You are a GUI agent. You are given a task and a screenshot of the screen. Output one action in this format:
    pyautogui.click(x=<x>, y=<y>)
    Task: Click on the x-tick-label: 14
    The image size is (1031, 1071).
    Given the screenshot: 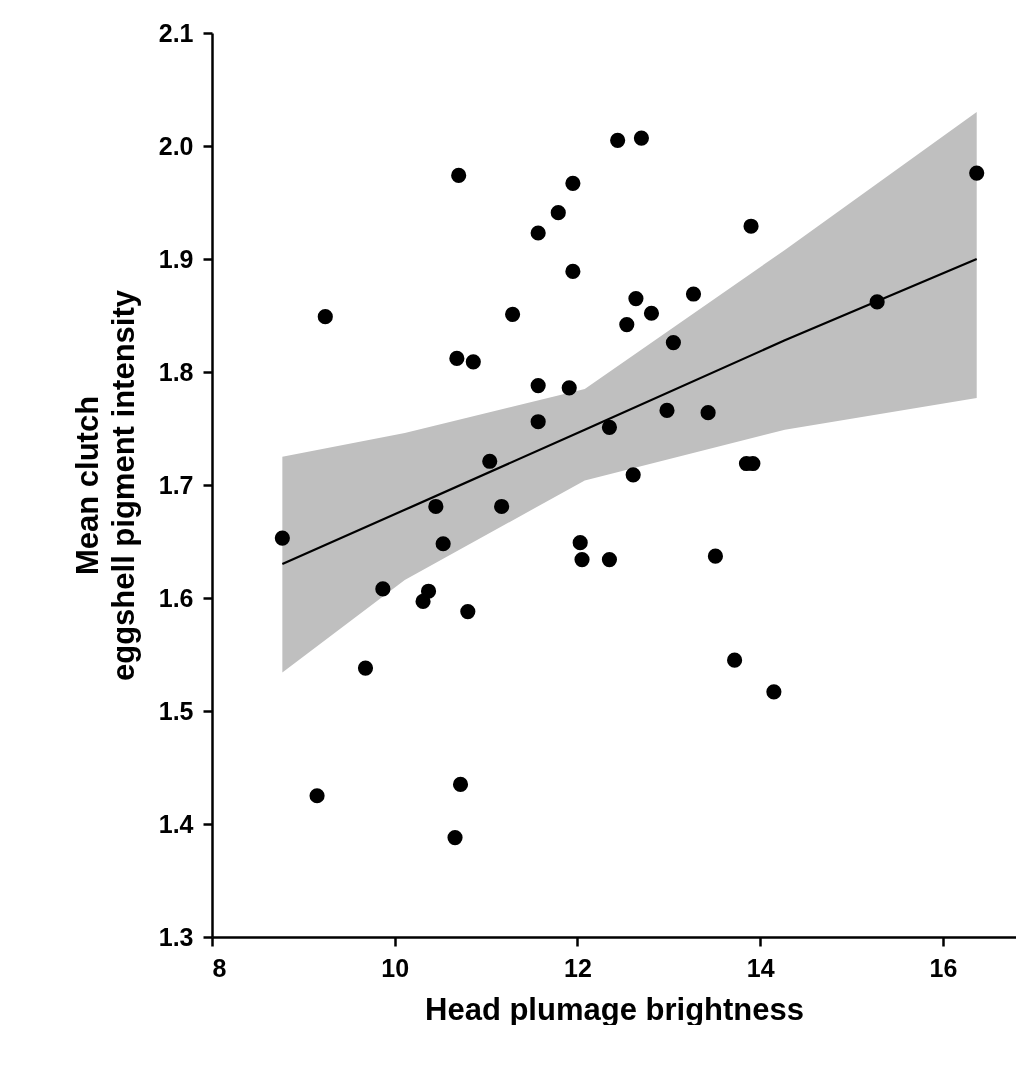 What is the action you would take?
    pyautogui.click(x=760, y=967)
    